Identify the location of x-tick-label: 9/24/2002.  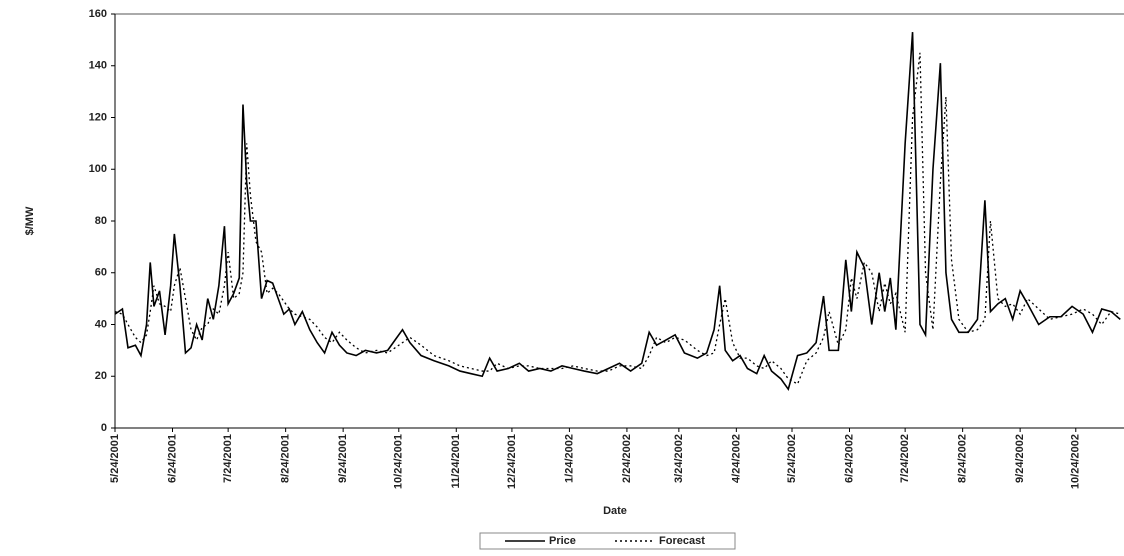
(1020, 458).